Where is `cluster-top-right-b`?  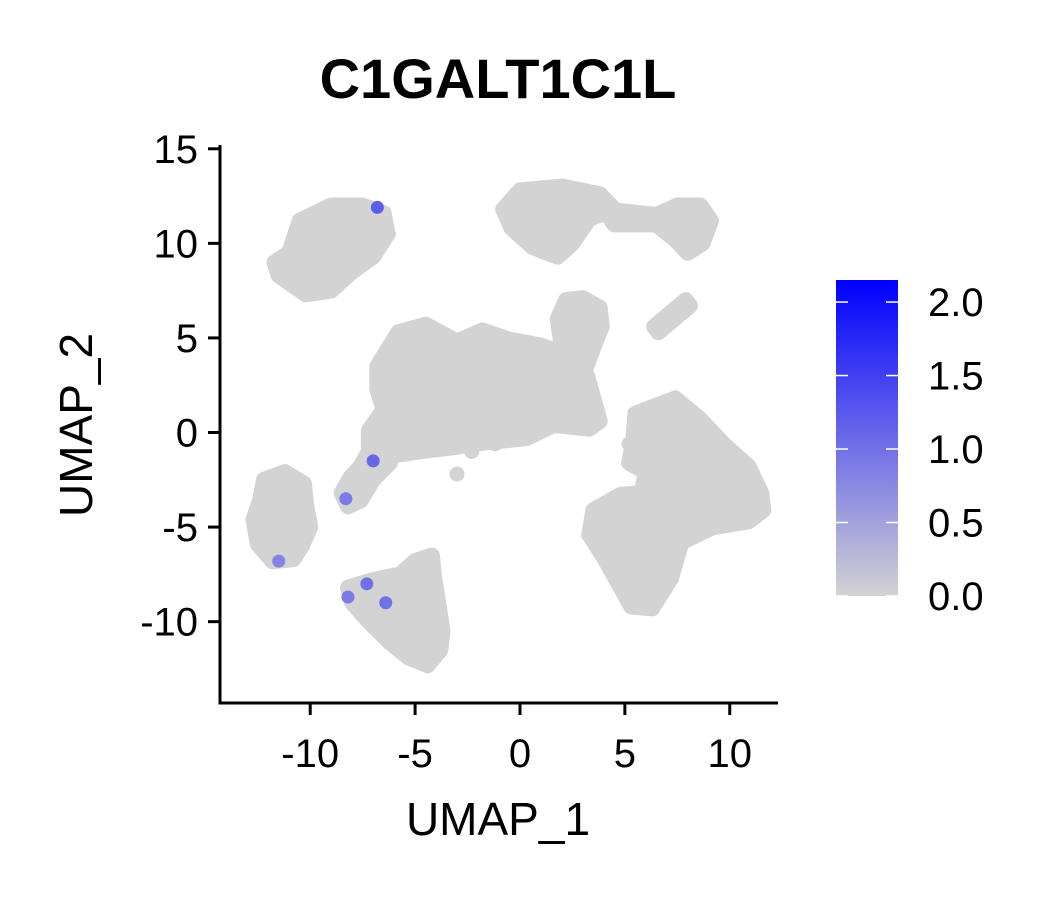
cluster-top-right-b is located at coordinates (657, 229).